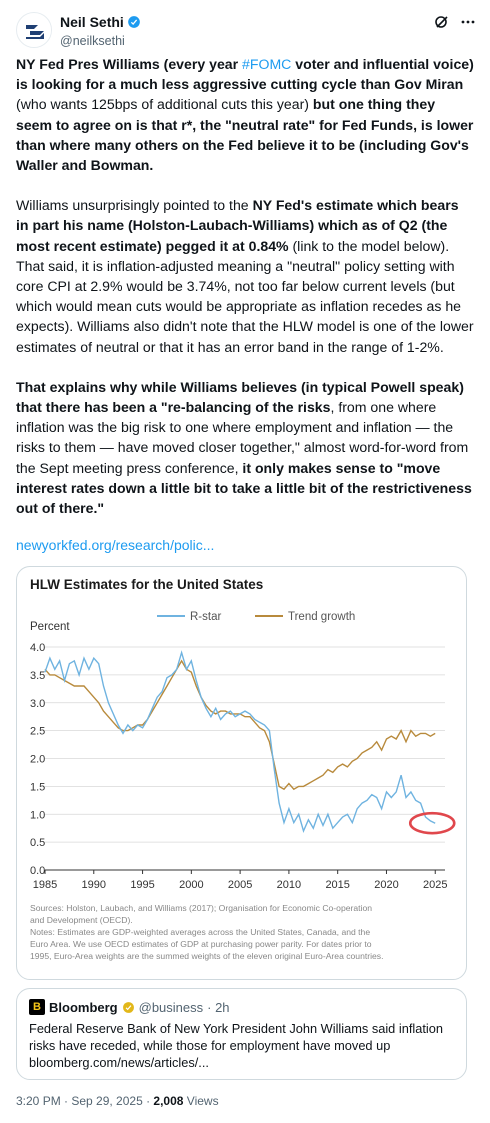 The width and height of the screenshot is (490, 1123). I want to click on highlight-ellipse, so click(432, 823).